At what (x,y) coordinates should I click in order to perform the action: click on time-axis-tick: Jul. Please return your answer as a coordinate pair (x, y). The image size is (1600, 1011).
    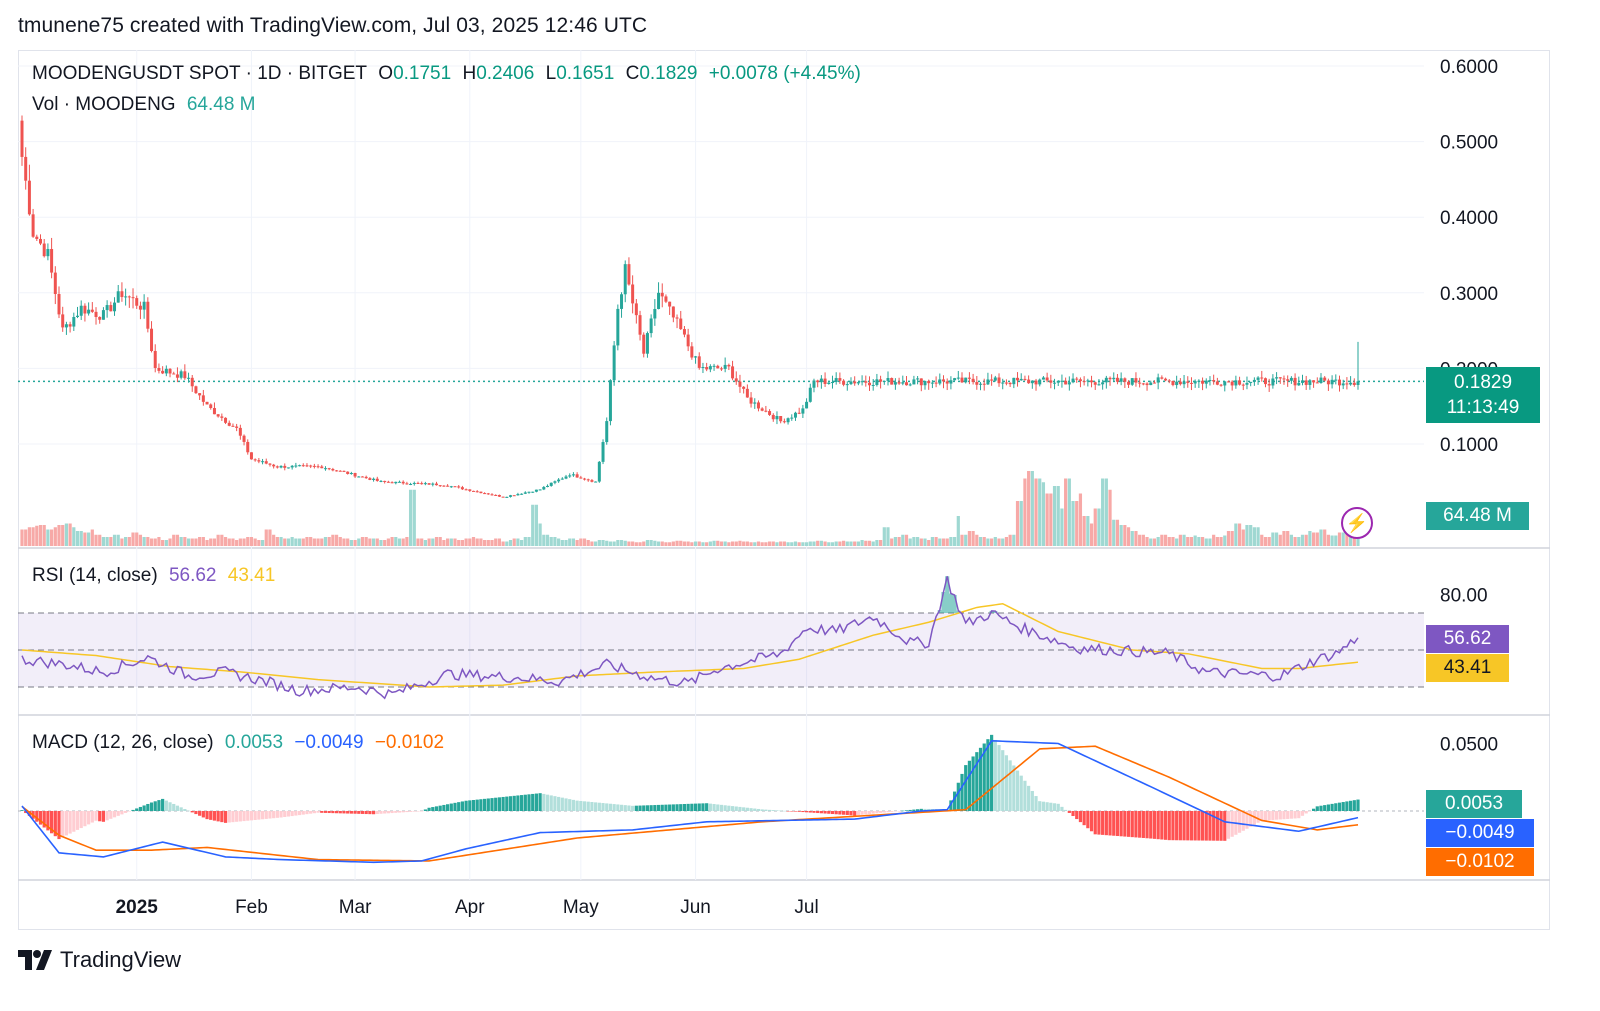
    Looking at the image, I should click on (806, 907).